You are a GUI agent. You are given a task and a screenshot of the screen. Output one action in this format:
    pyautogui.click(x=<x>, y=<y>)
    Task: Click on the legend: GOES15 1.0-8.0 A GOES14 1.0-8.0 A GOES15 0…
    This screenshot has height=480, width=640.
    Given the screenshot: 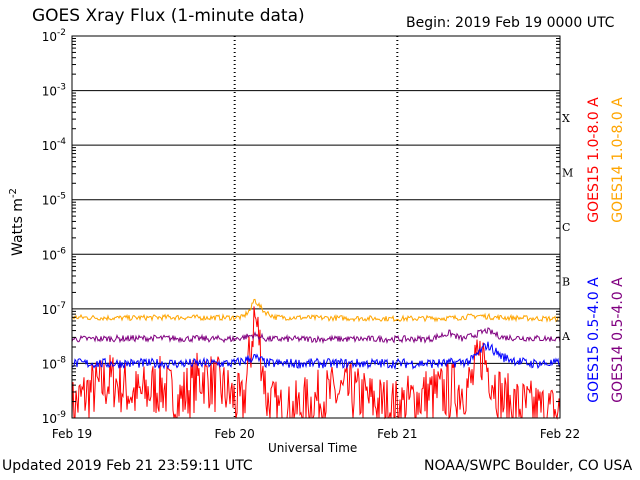 What is the action you would take?
    pyautogui.click(x=606, y=250)
    